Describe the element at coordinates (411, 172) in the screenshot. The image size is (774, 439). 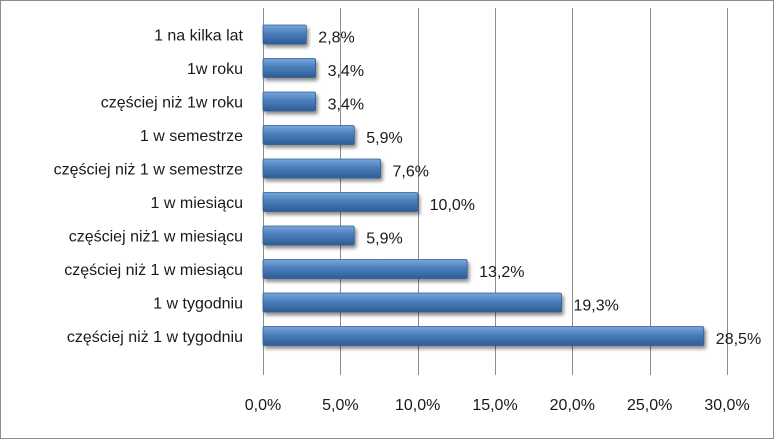
I see `value-label: 7,6%` at that location.